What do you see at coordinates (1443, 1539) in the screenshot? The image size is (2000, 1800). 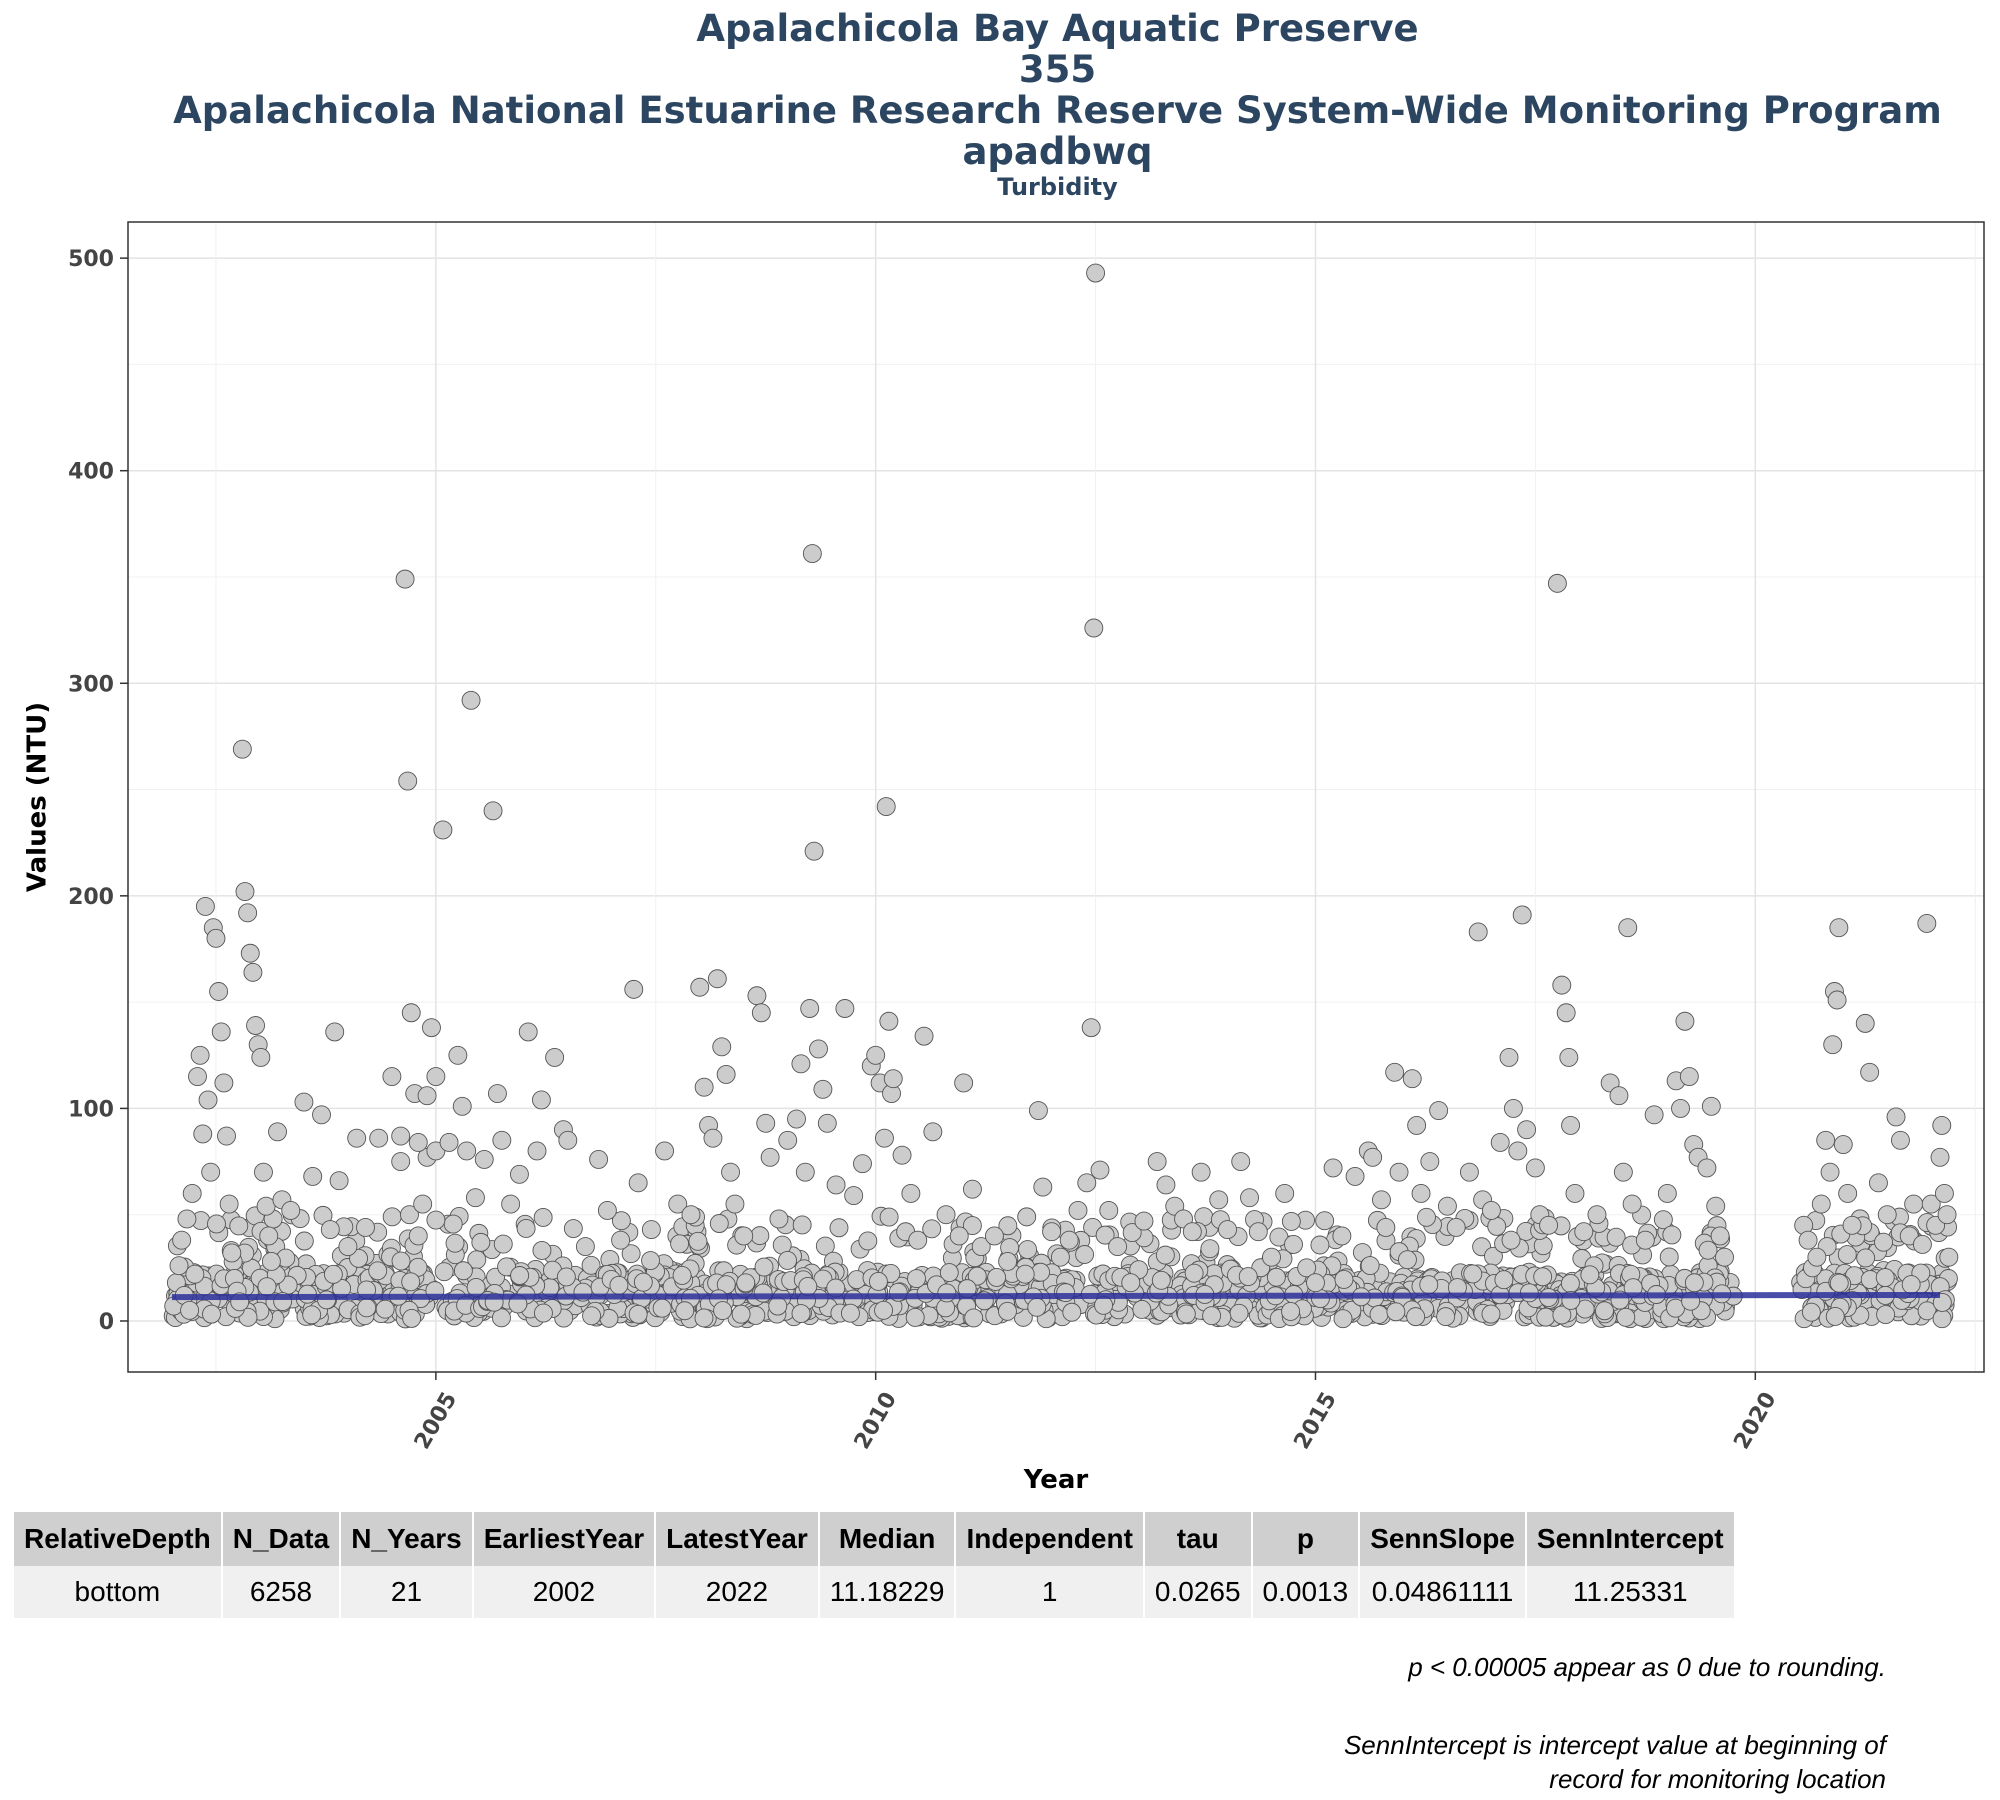 I see `stats-header-sennslope: SennSlope` at bounding box center [1443, 1539].